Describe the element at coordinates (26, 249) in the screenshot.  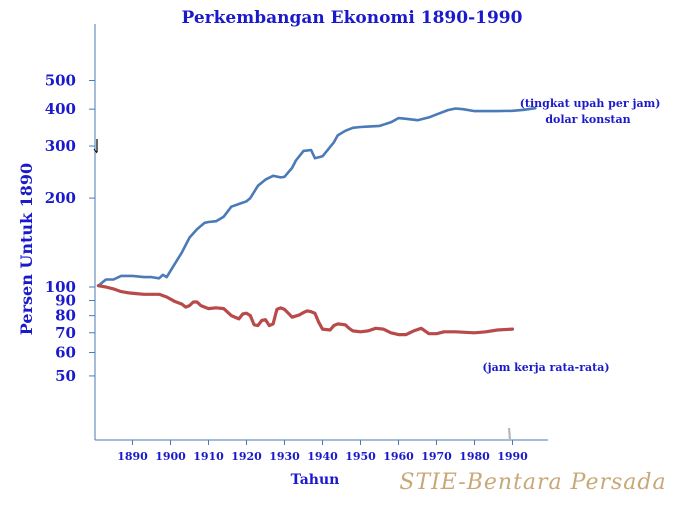
I see `y-axis-label: Persen Untuk 1890` at that location.